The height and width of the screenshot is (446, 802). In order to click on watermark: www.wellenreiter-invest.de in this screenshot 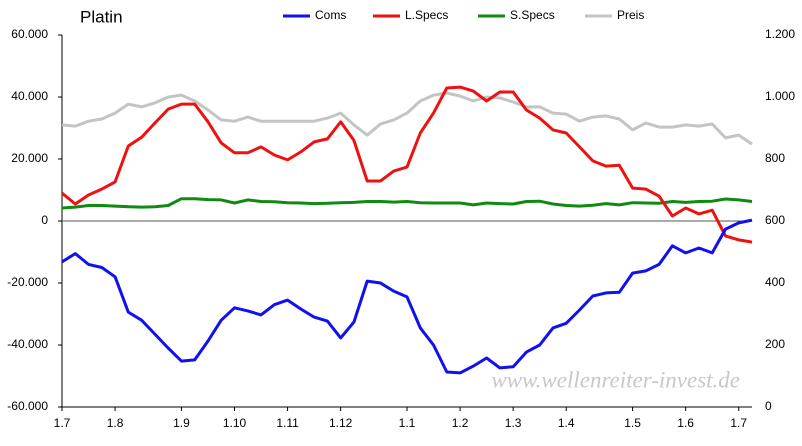, I will do `click(615, 379)`.